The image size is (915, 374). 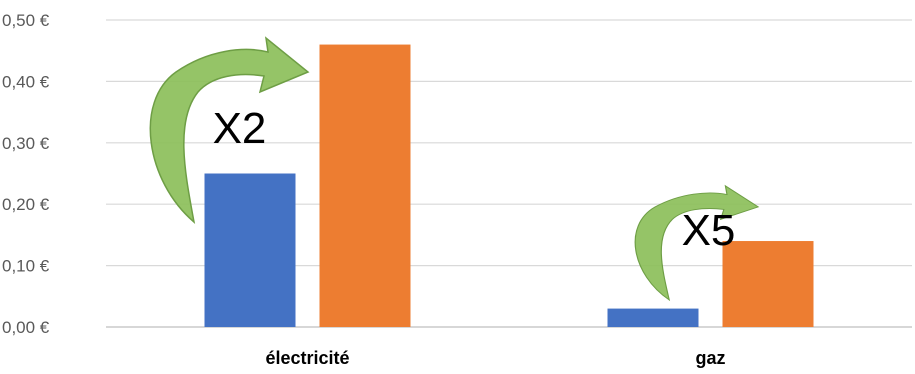 What do you see at coordinates (240, 128) in the screenshot?
I see `multiplier-label: X2` at bounding box center [240, 128].